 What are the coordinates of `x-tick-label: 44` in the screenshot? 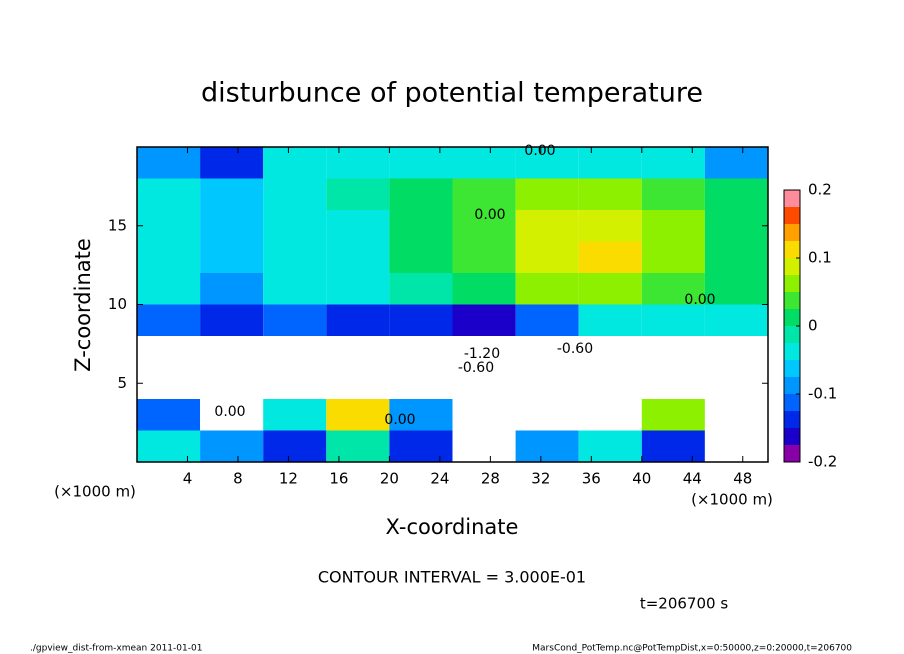 It's located at (692, 479).